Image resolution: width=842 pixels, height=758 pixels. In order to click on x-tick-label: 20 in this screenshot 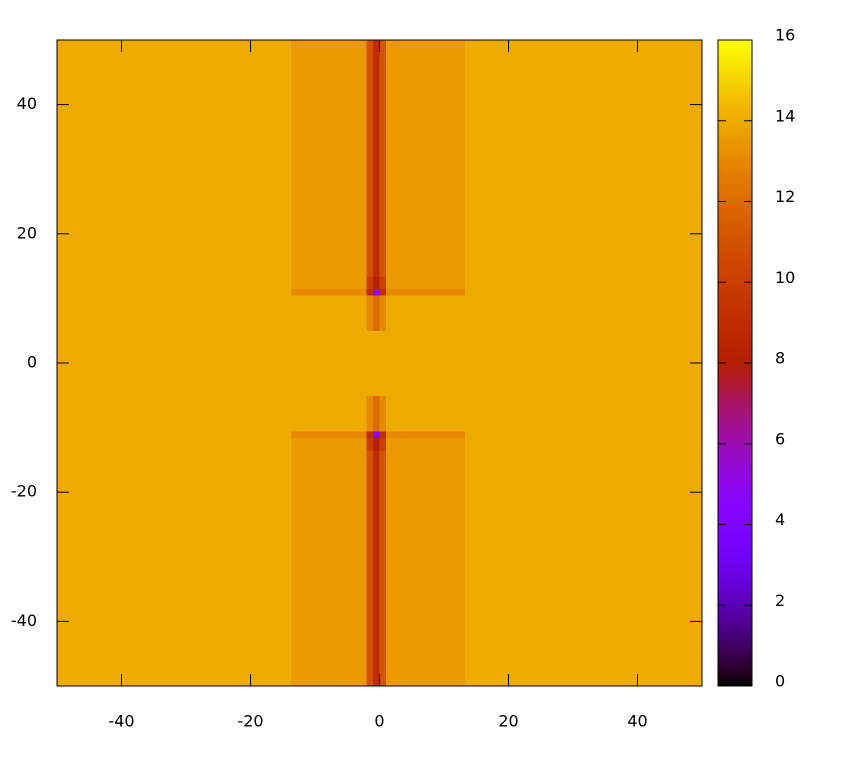, I will do `click(508, 721)`.